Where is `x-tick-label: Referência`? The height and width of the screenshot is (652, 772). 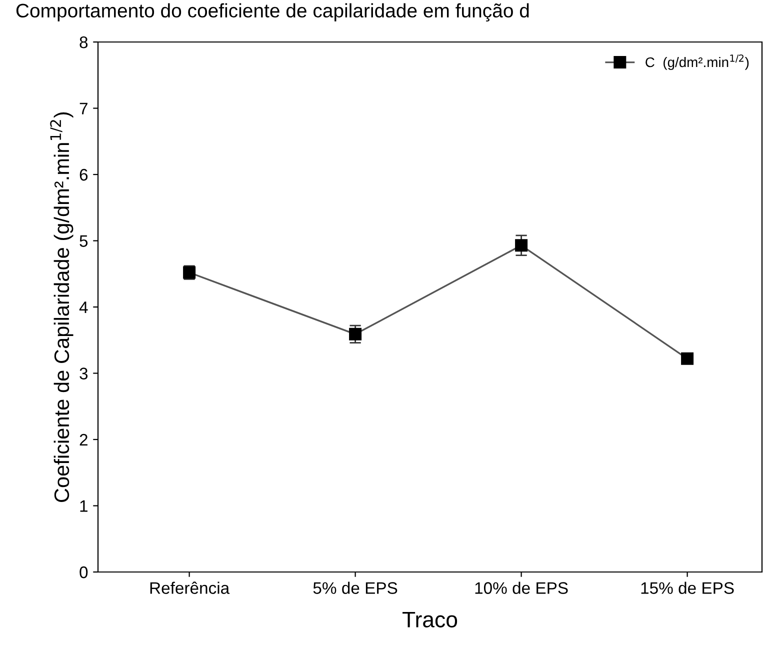 x-tick-label: Referência is located at coordinates (190, 588).